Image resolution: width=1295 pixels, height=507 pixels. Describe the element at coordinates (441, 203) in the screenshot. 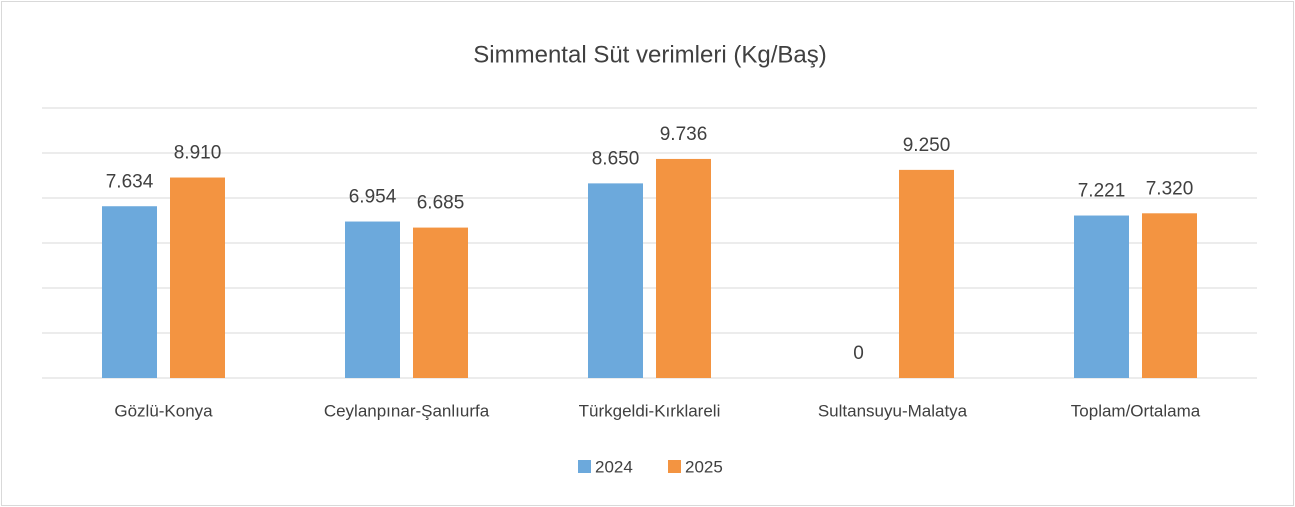

I see `data-label: 6.685` at that location.